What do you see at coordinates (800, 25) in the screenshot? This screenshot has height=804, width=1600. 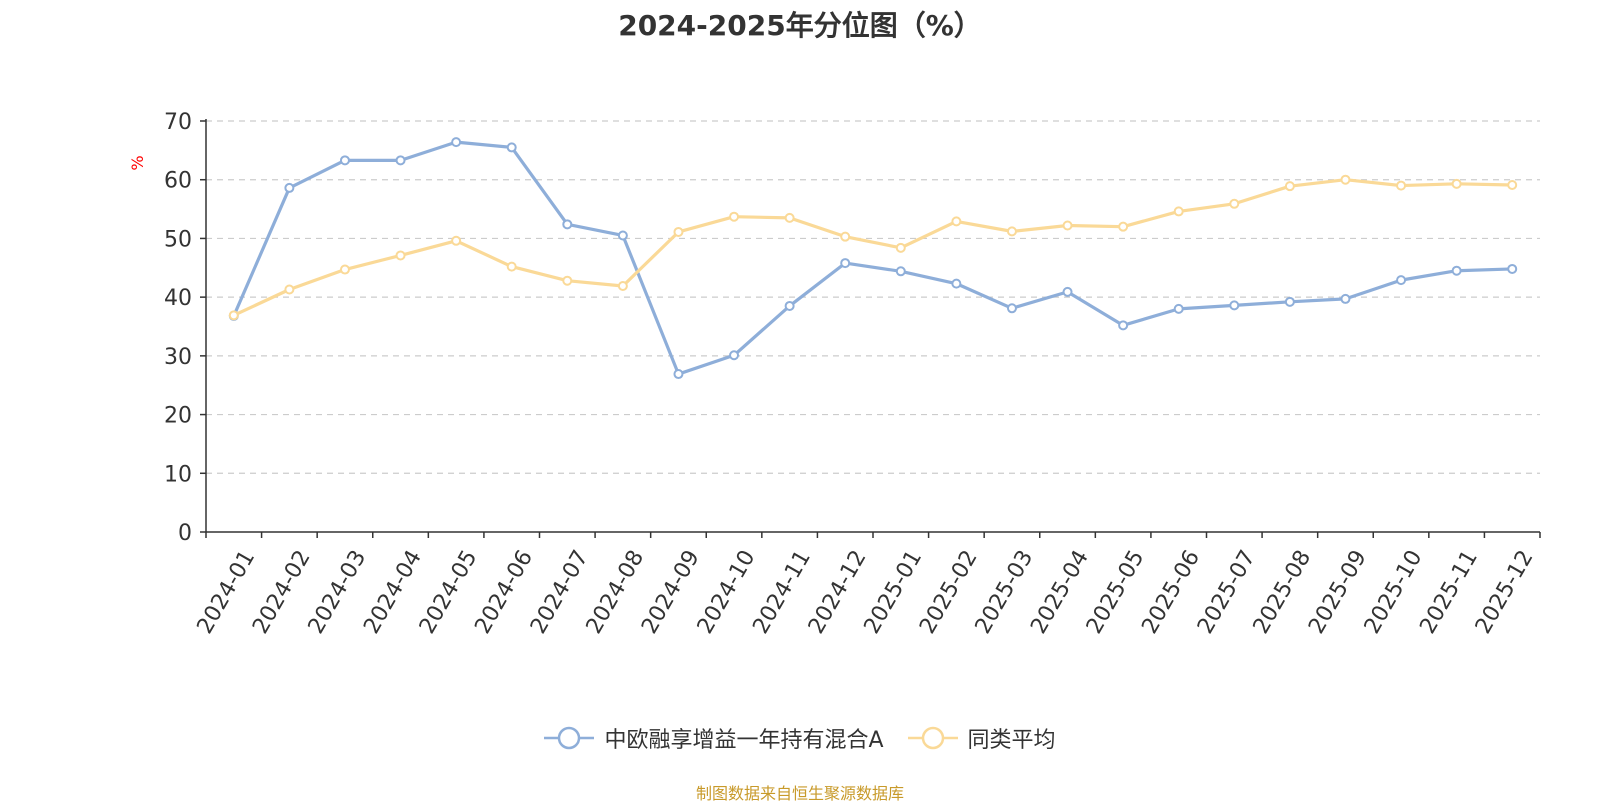 I see `chart-title: 2024-2025年分位图（%）` at bounding box center [800, 25].